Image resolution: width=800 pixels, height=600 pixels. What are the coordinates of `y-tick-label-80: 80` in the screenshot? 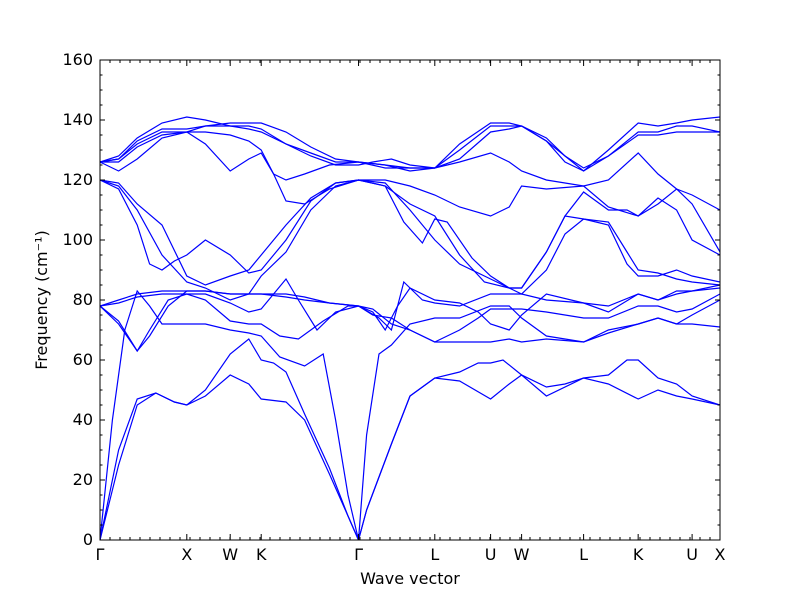 It's located at (83, 299).